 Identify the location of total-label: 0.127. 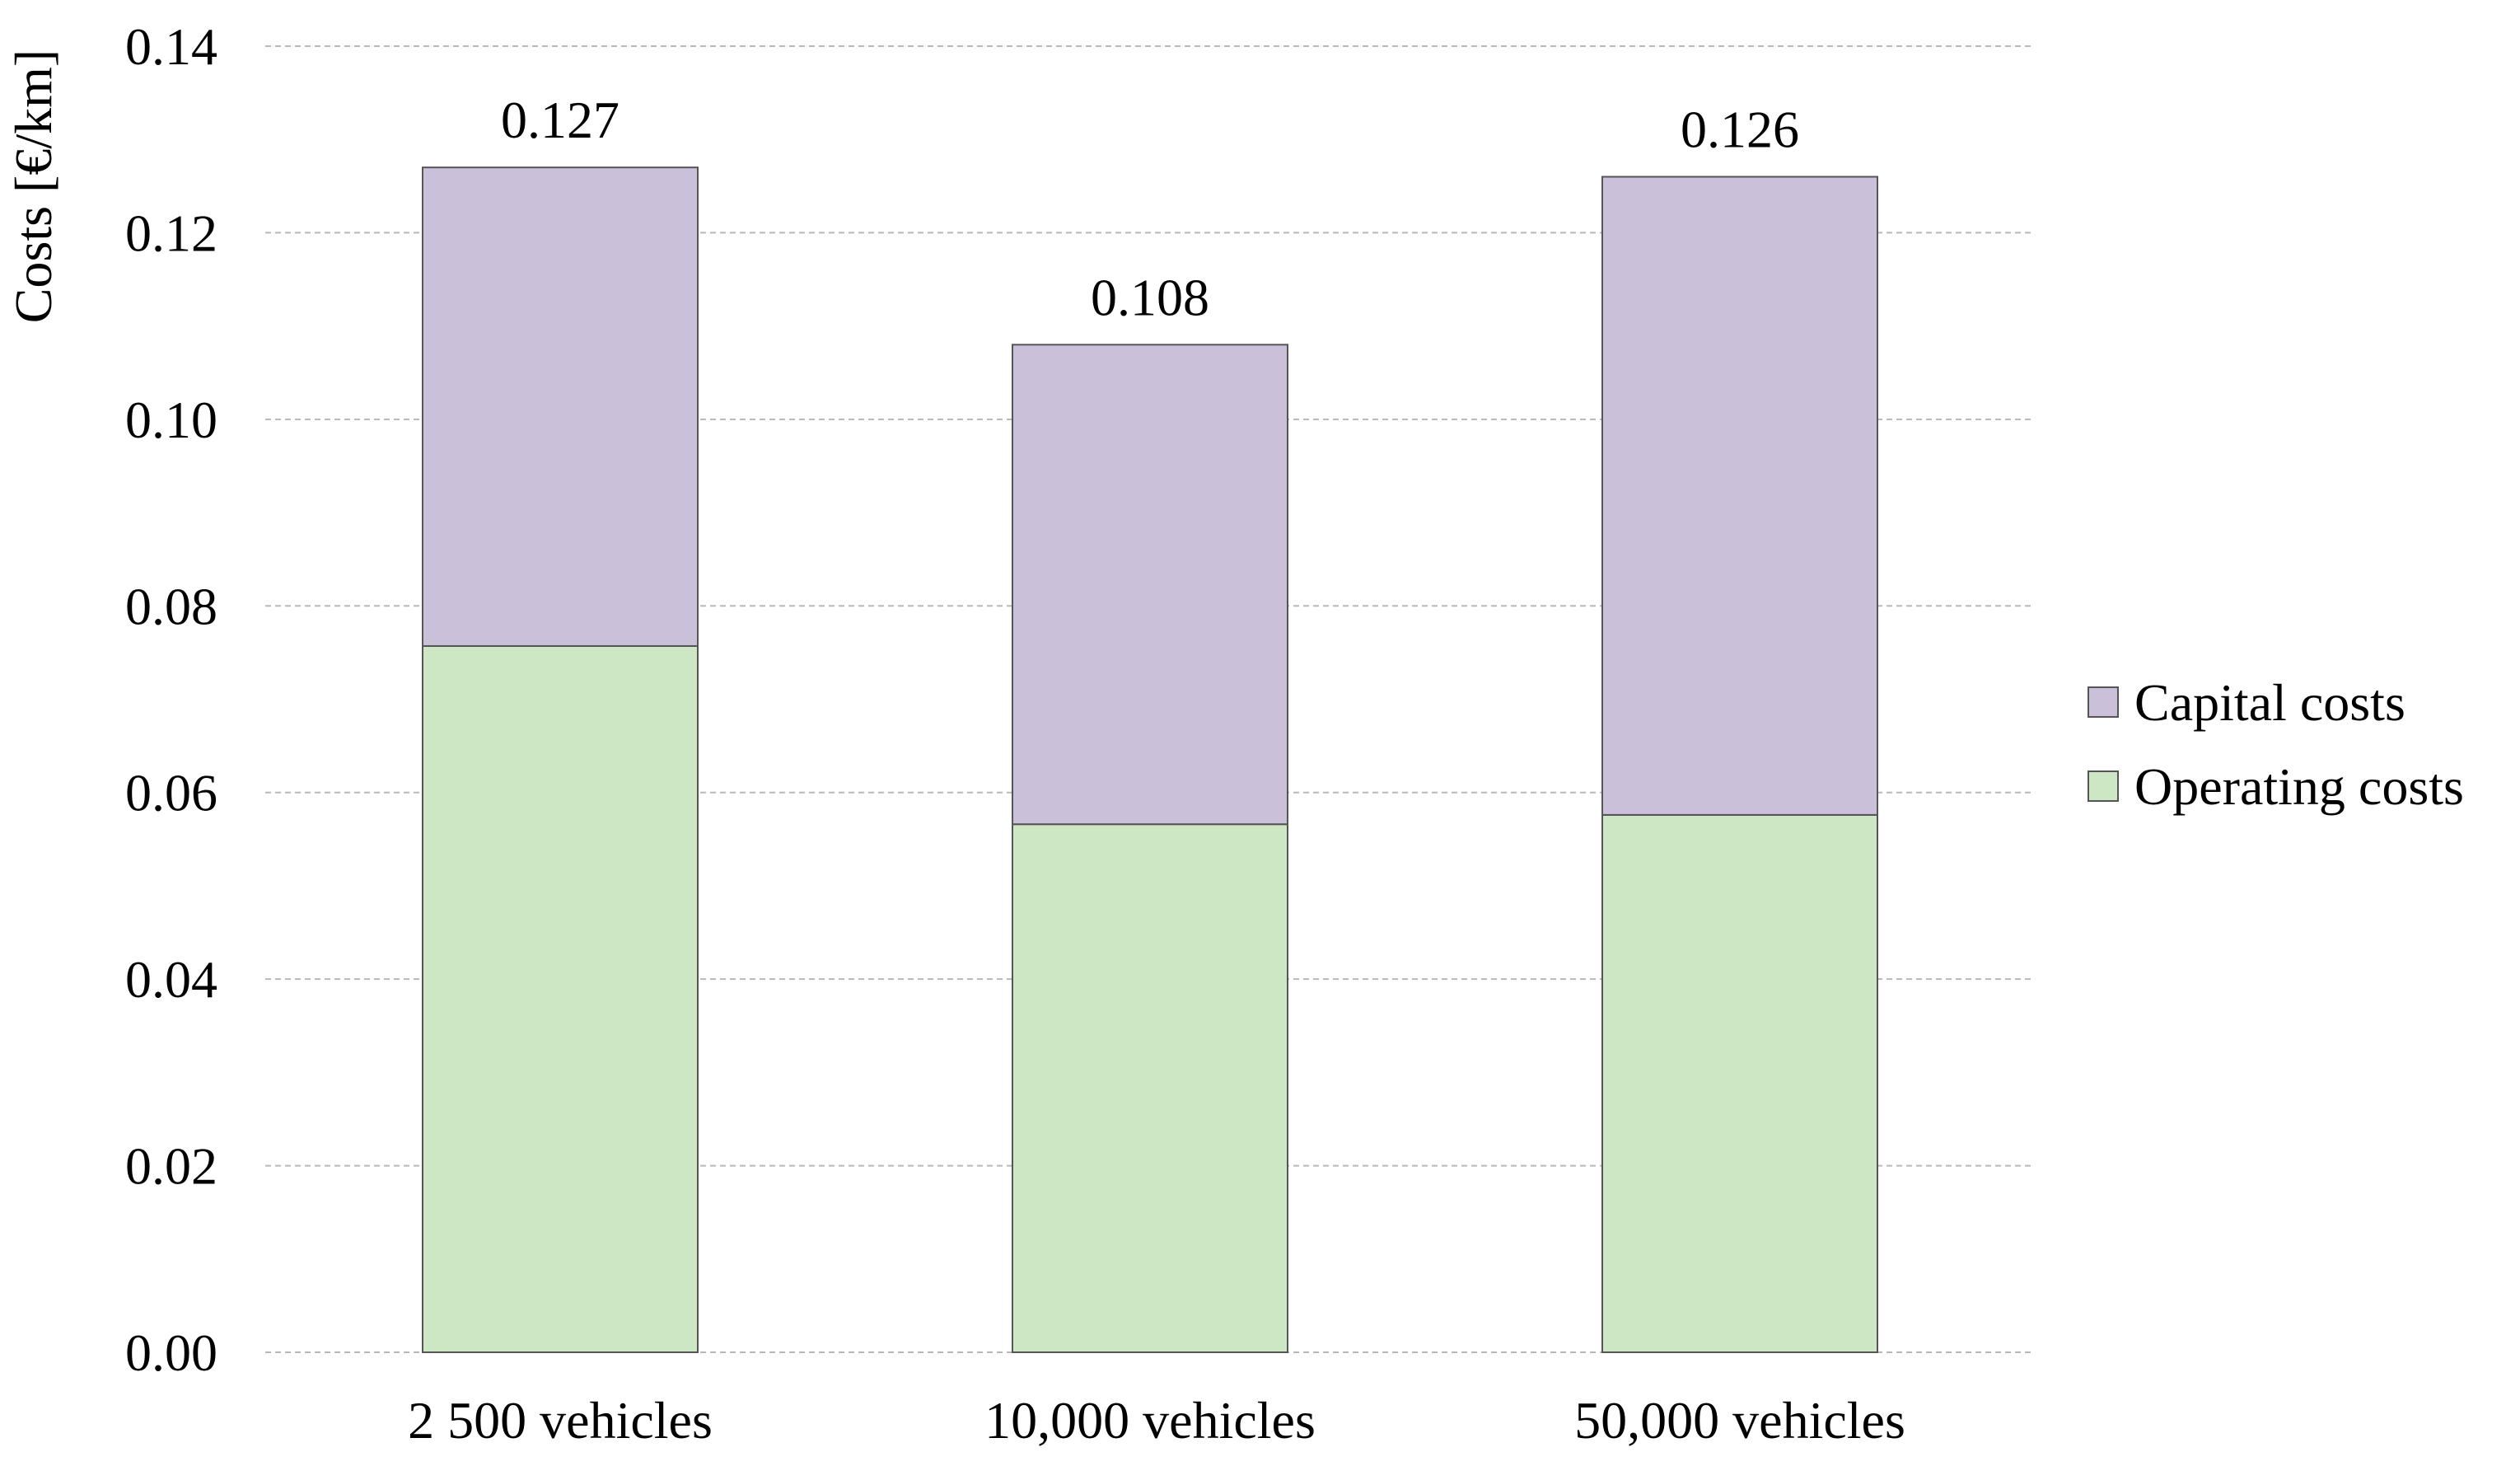
(560, 120).